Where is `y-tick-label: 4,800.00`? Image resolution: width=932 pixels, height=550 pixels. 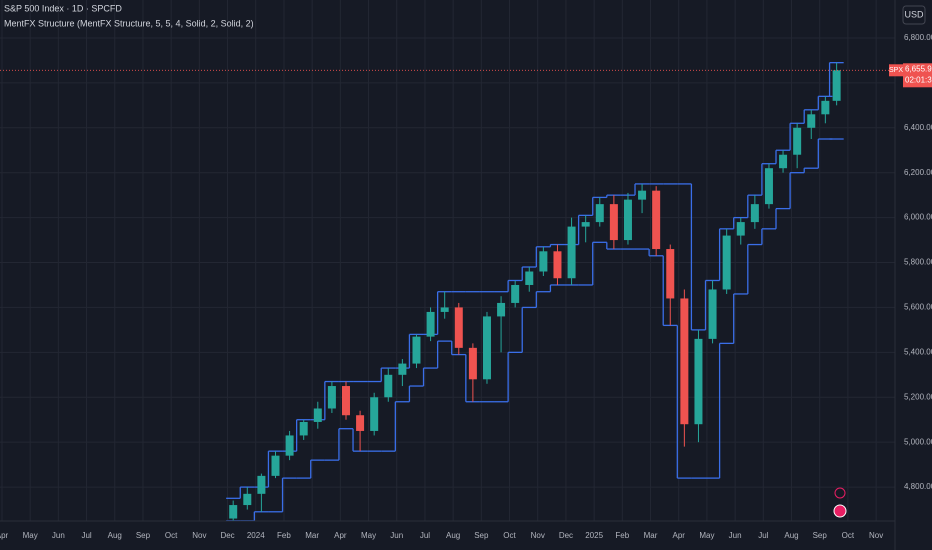 y-tick-label: 4,800.00 is located at coordinates (918, 486).